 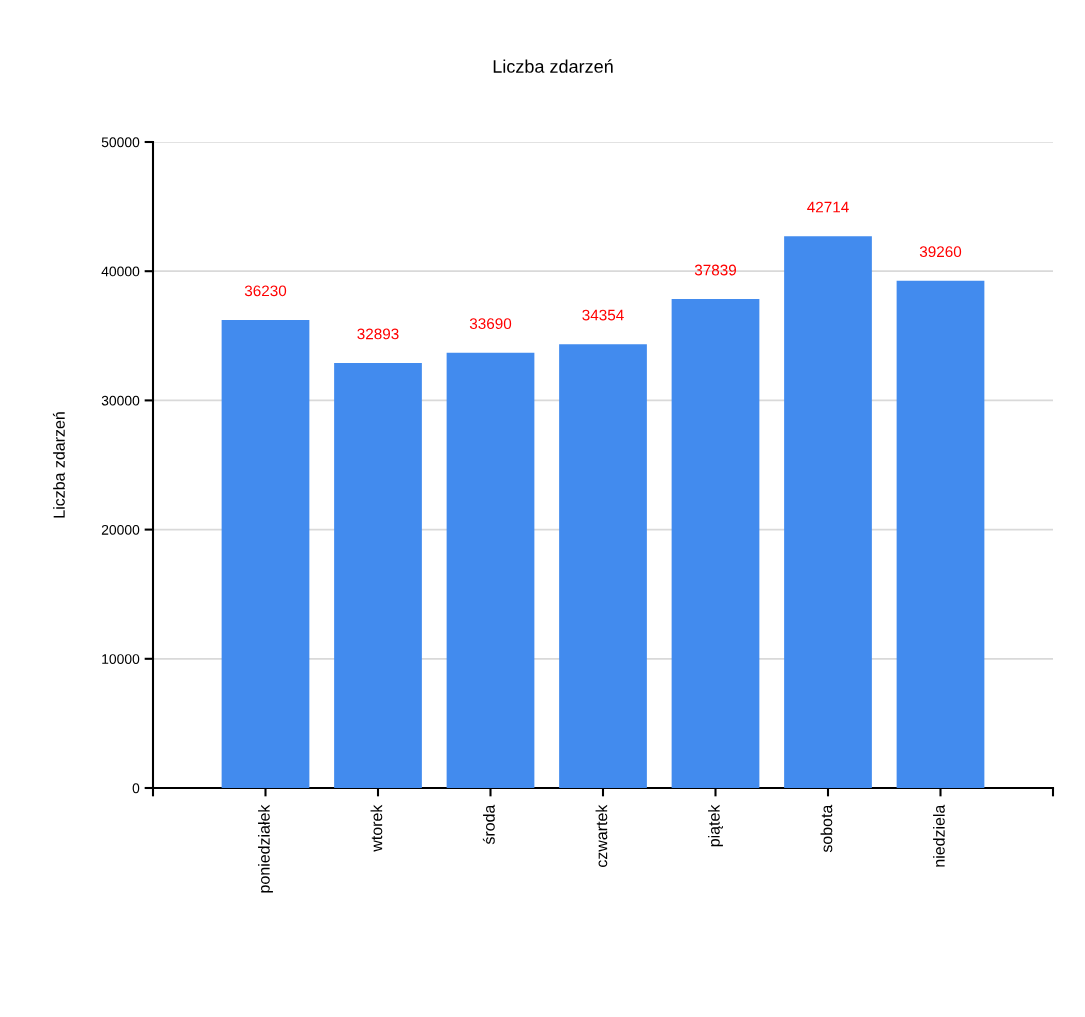 I want to click on y-axis-title: Liczba zdarzeń, so click(x=58, y=465).